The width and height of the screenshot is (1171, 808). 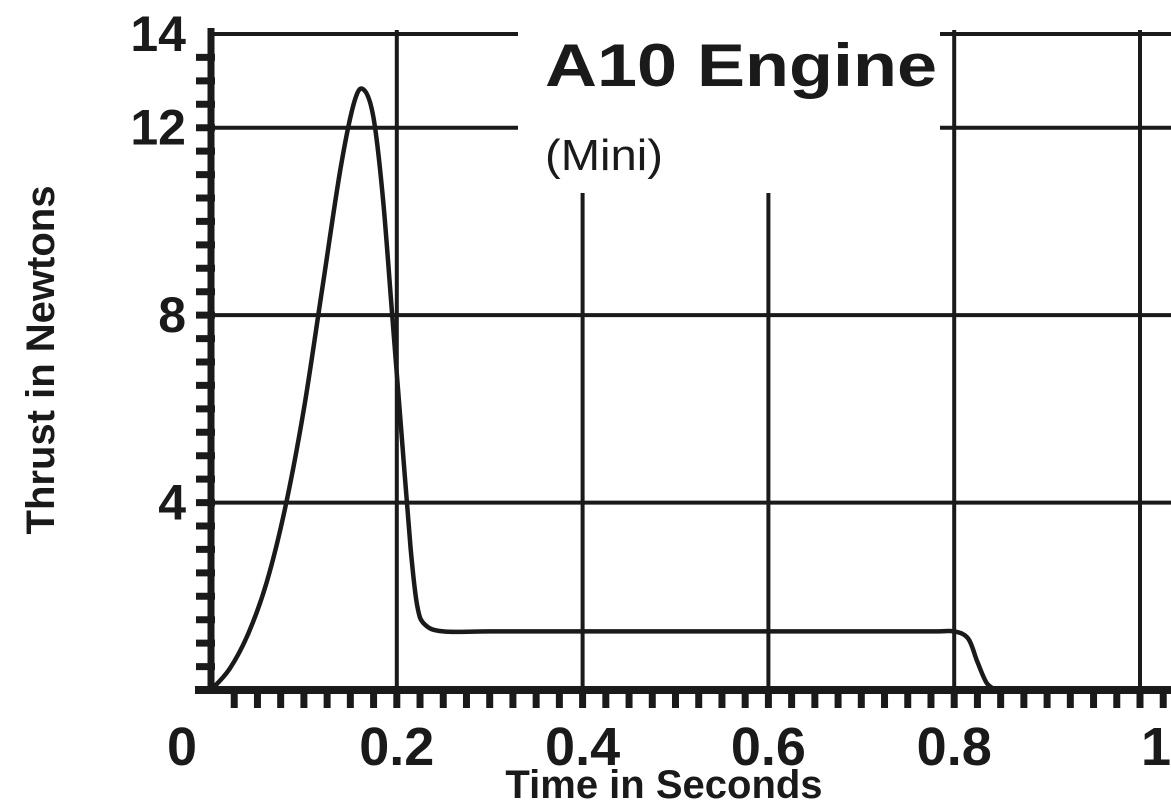 I want to click on y-tick-label: 12, so click(x=158, y=128).